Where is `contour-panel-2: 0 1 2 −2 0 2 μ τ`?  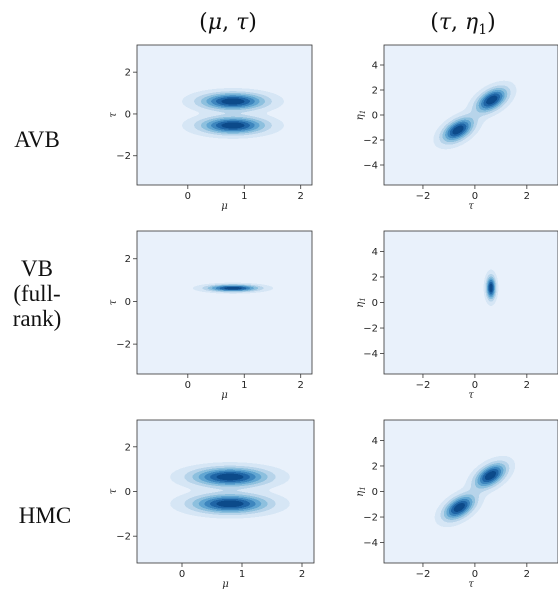 contour-panel-2: 0 1 2 −2 0 2 μ τ is located at coordinates (210, 315).